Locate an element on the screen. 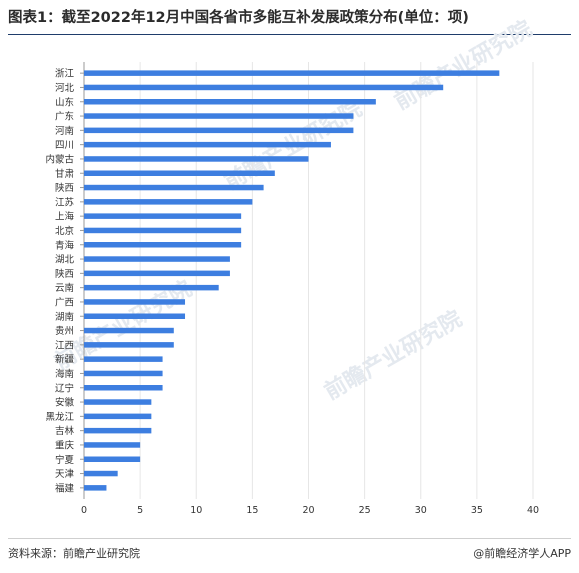 The height and width of the screenshot is (573, 579). category-label: 甘肃 is located at coordinates (64, 174).